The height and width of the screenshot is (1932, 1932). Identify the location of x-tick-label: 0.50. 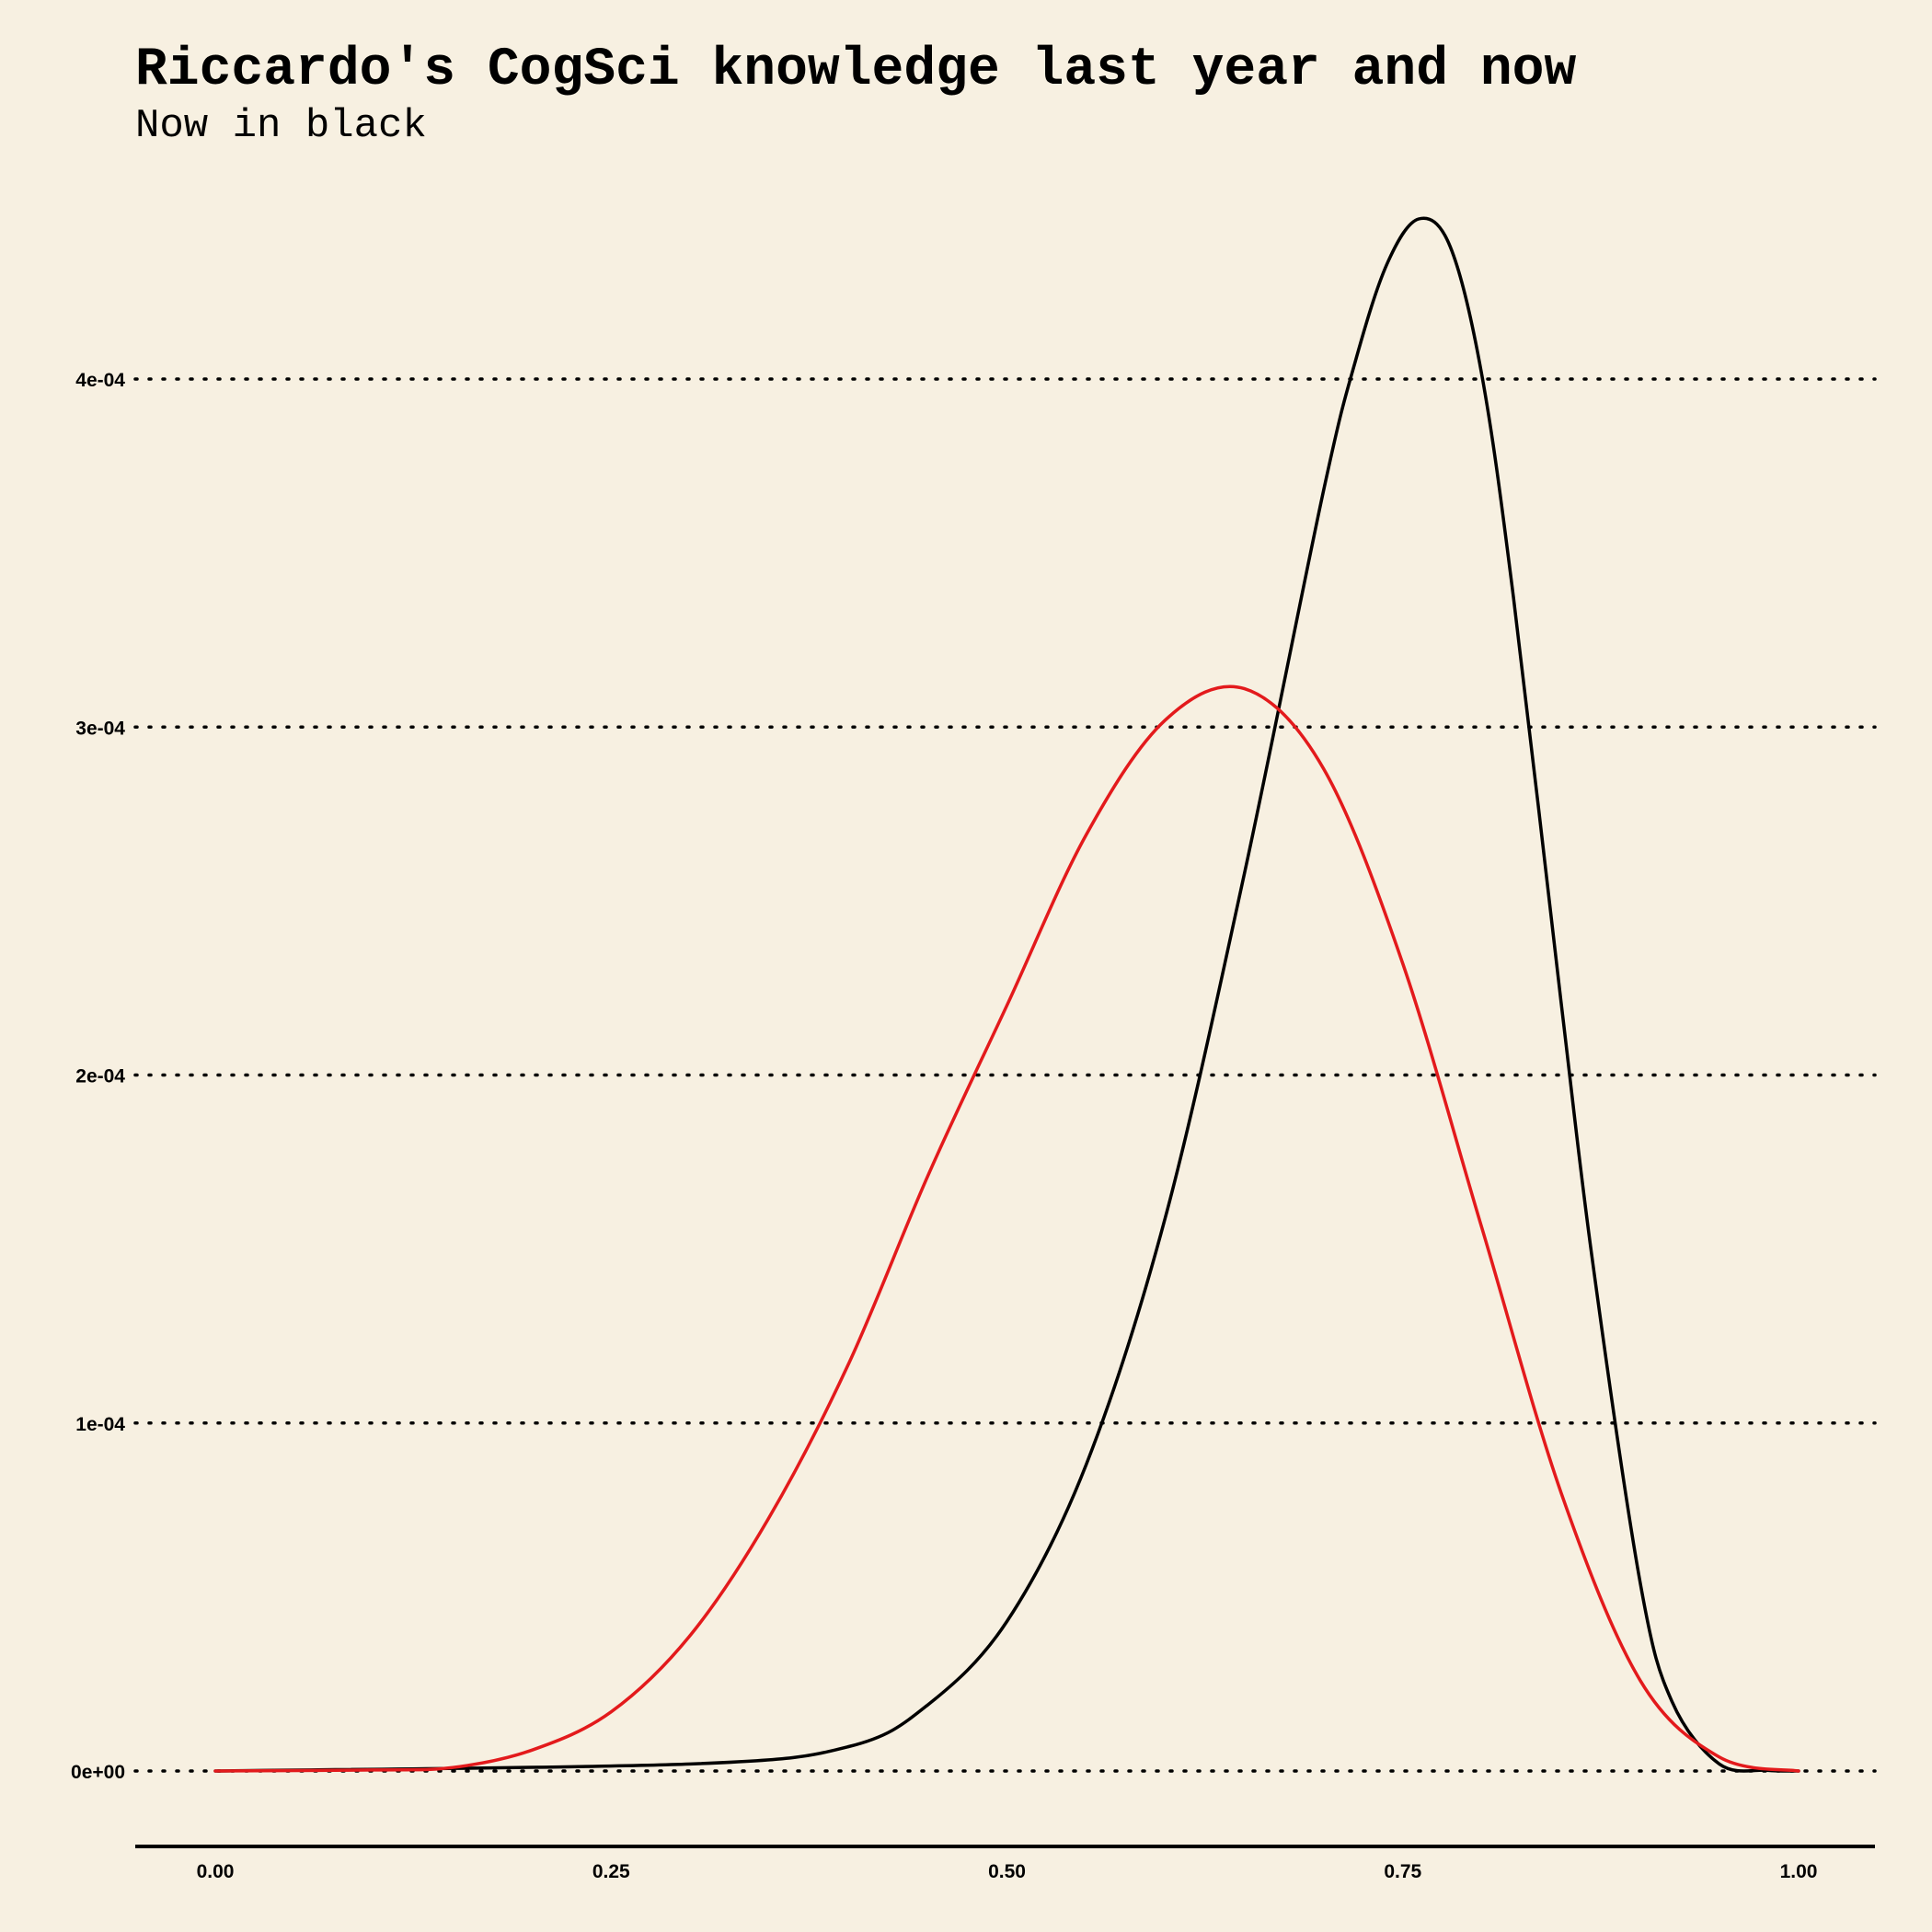
(1007, 1871).